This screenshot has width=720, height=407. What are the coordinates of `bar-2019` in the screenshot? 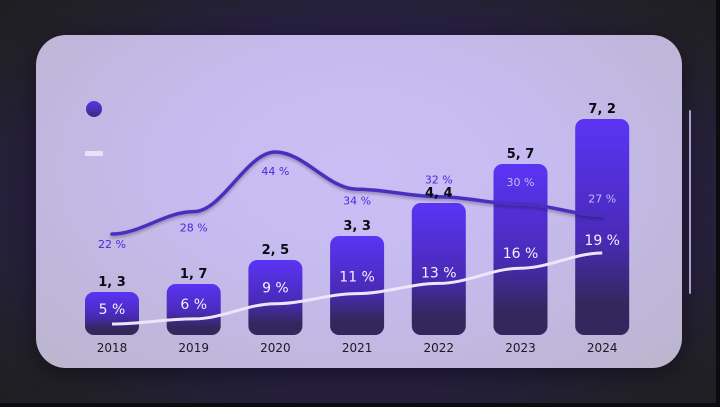 It's located at (193, 309).